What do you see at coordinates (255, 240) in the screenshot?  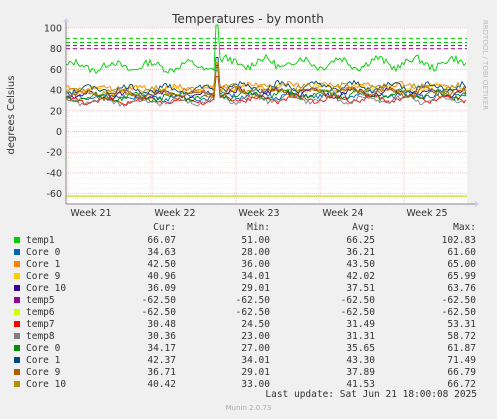 I see `legend-min-value: 51.00` at bounding box center [255, 240].